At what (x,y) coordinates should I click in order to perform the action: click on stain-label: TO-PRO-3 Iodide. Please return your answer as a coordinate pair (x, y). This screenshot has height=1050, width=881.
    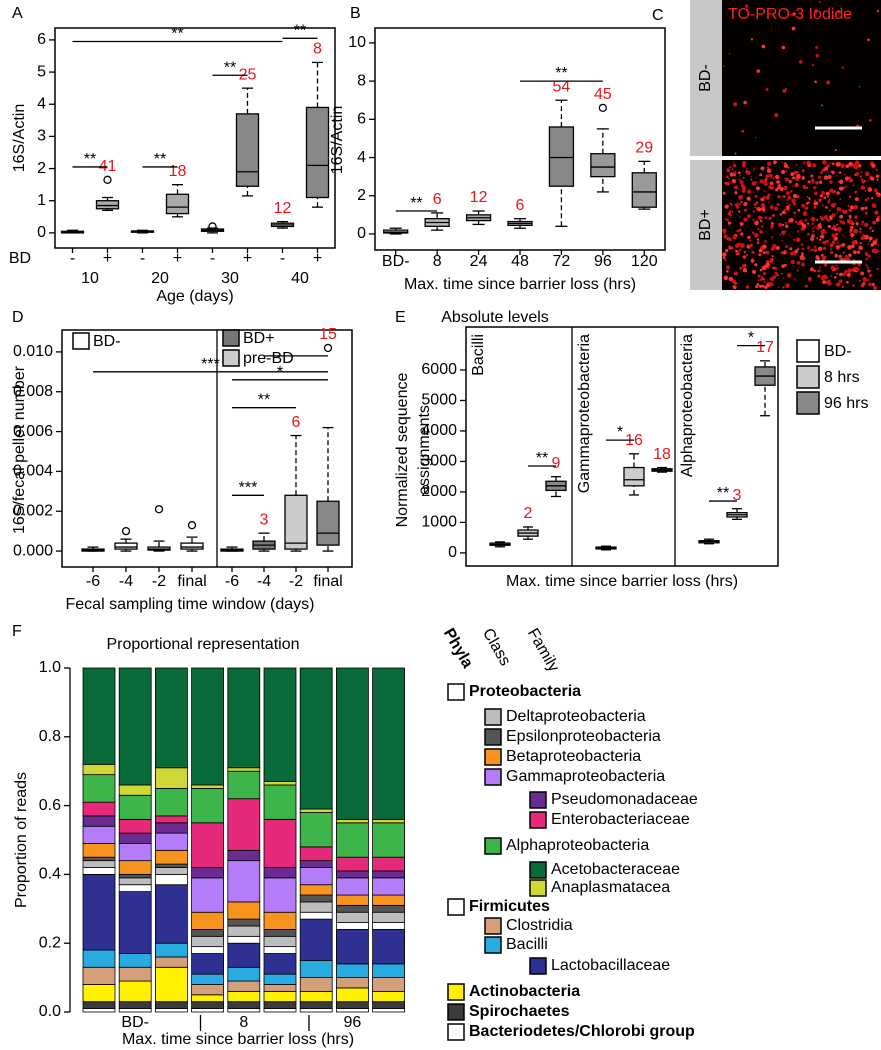
    Looking at the image, I should click on (790, 14).